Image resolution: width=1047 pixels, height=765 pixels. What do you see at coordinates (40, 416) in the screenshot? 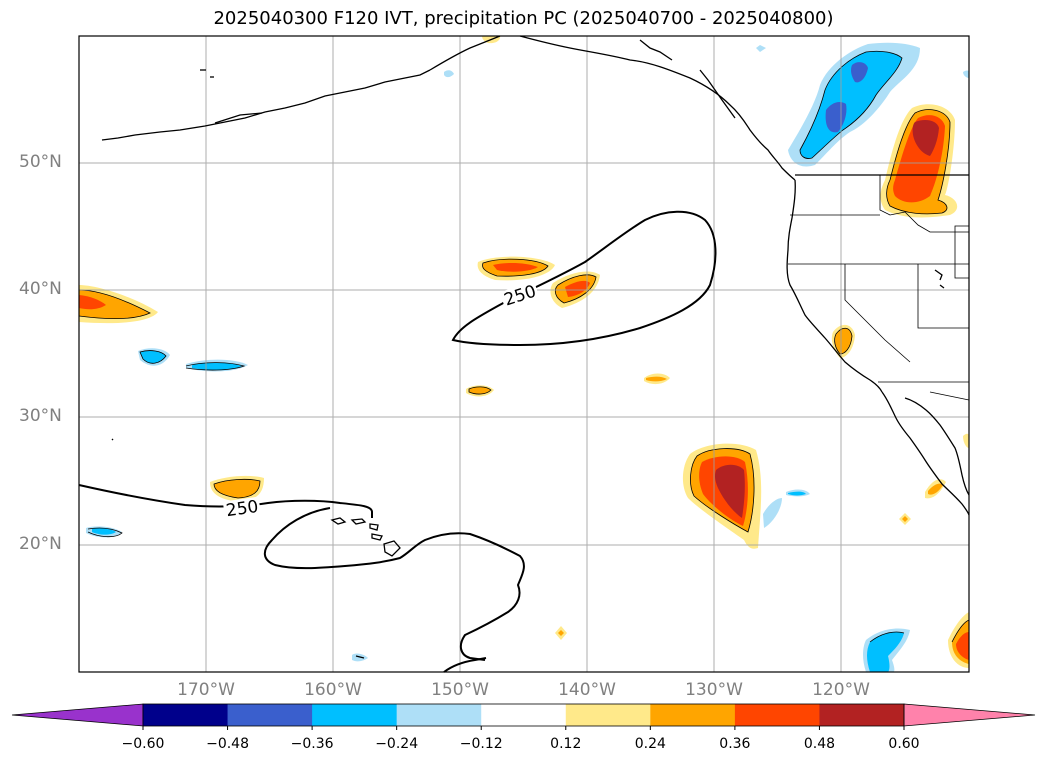
I see `lat-label-30n: 30°N` at bounding box center [40, 416].